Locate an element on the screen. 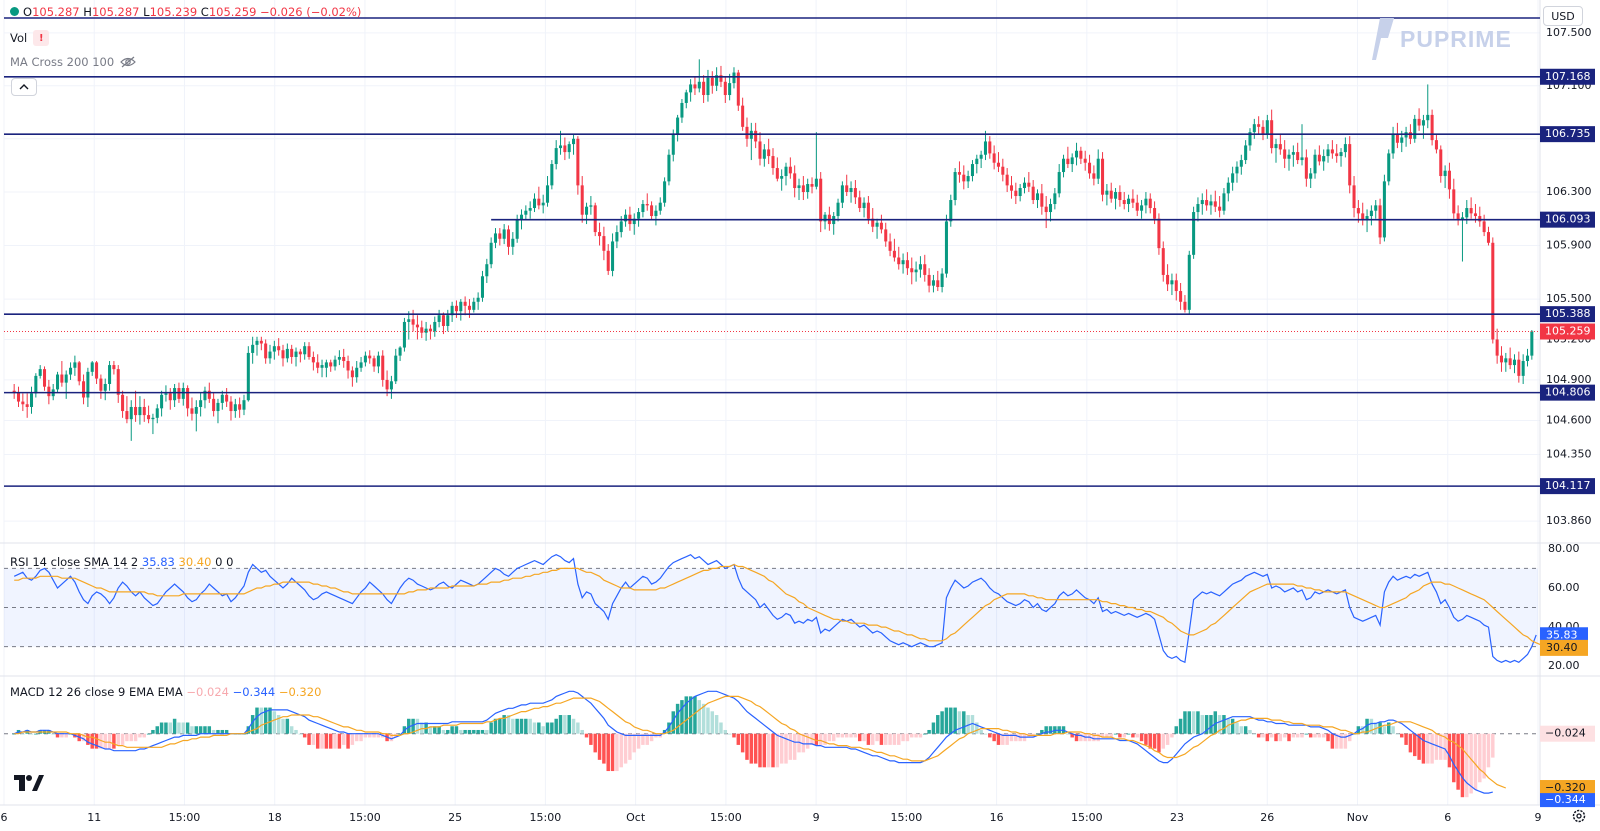  price-tick-label: 104.600 is located at coordinates (1569, 420).